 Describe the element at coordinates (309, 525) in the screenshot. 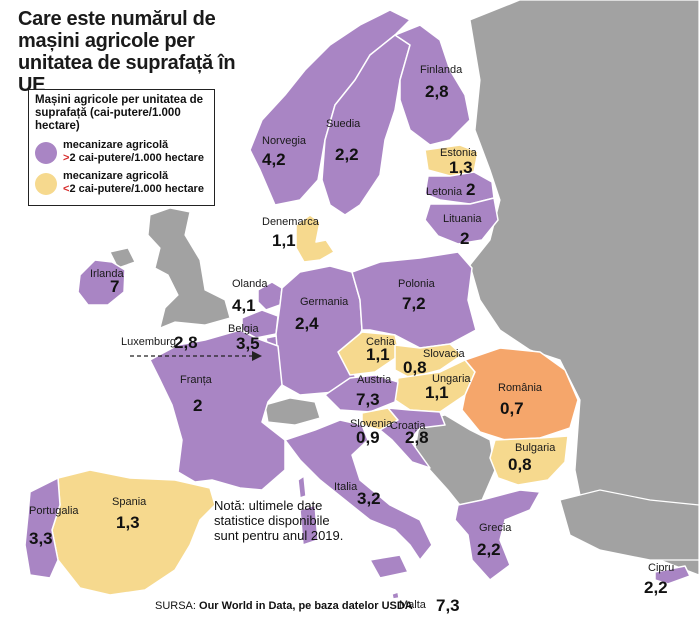

I see `country-sardinia` at that location.